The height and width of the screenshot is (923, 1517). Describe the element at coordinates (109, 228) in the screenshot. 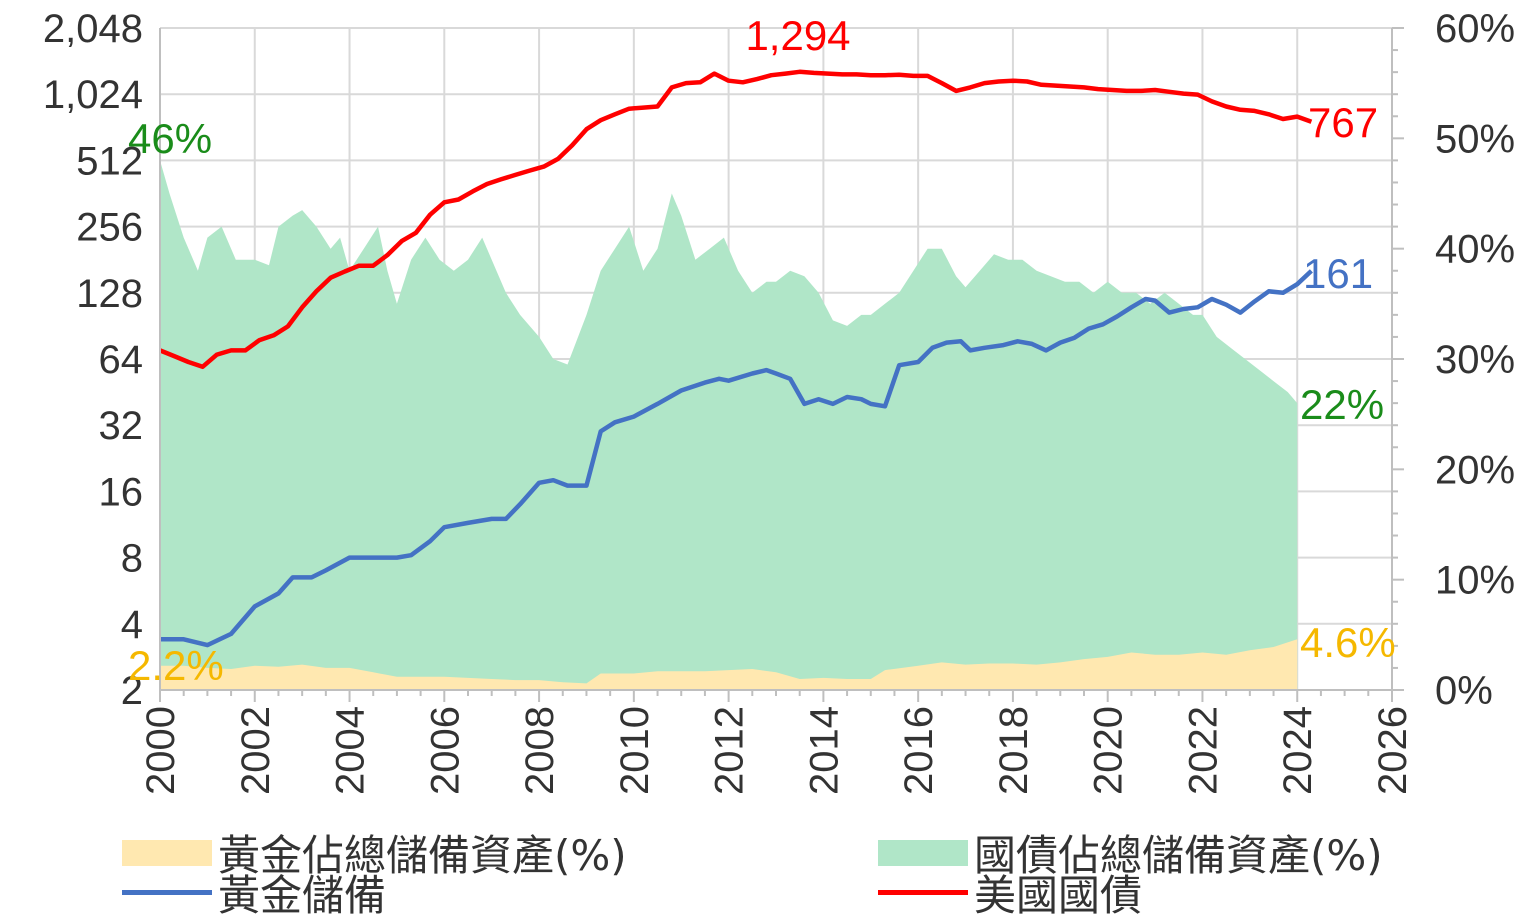

I see `y-left-tick-label: 256` at that location.